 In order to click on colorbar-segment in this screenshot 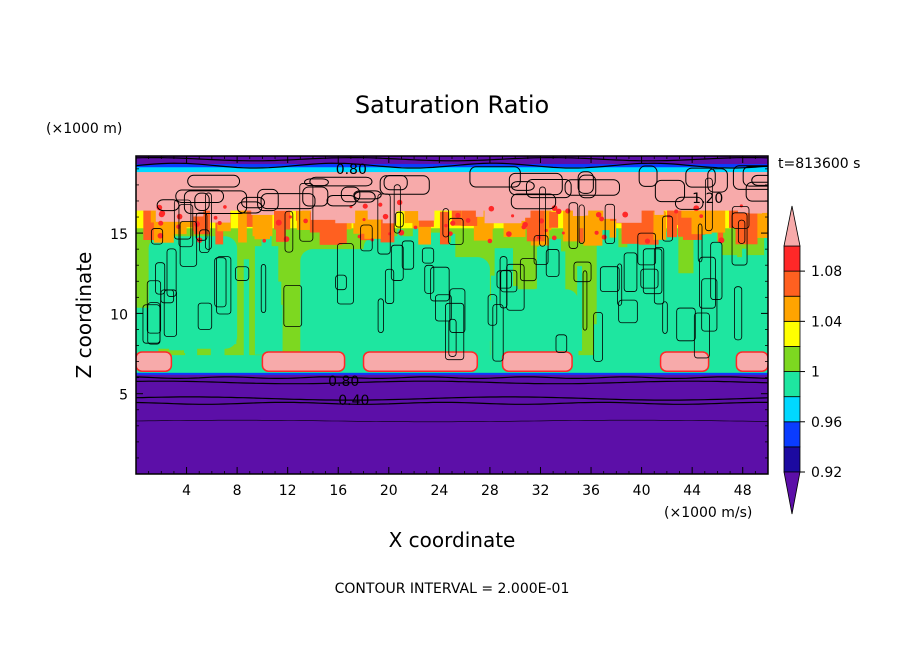, I will do `click(792, 459)`.